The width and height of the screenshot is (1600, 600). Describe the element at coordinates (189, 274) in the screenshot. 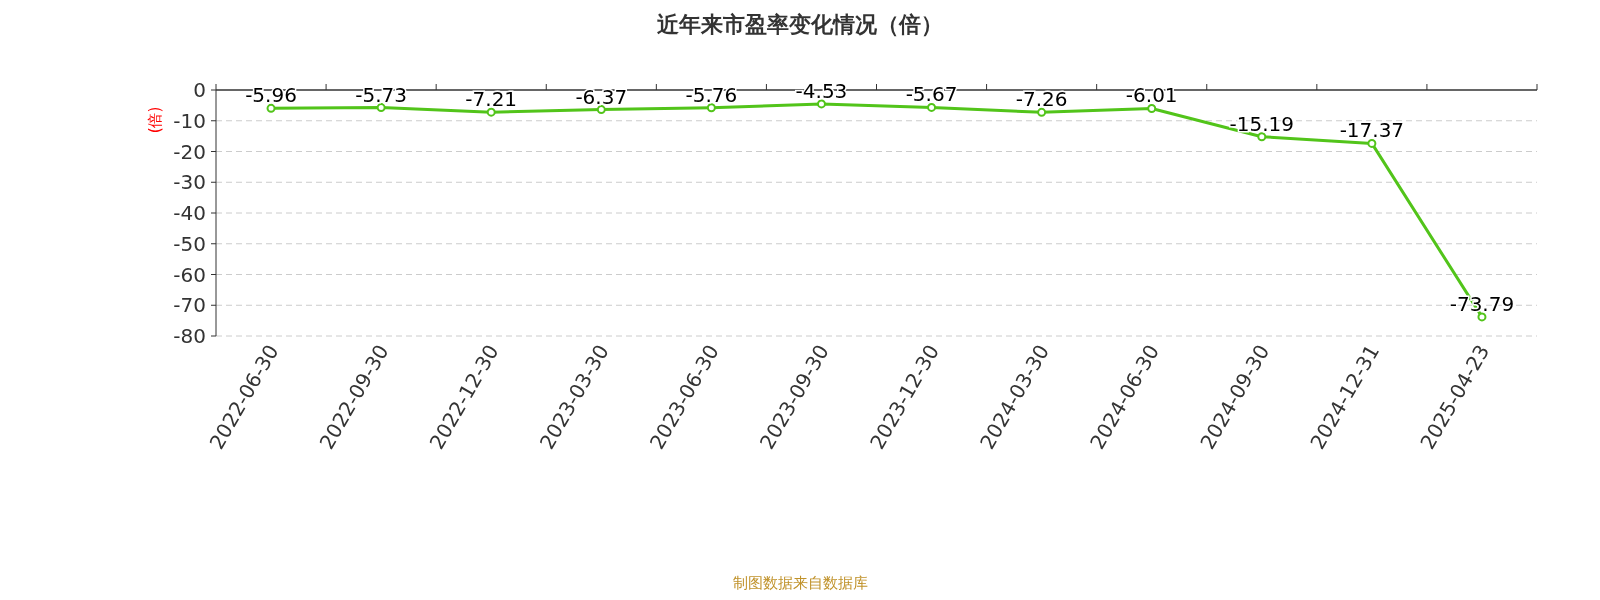

I see `y-tick-label: -60` at that location.